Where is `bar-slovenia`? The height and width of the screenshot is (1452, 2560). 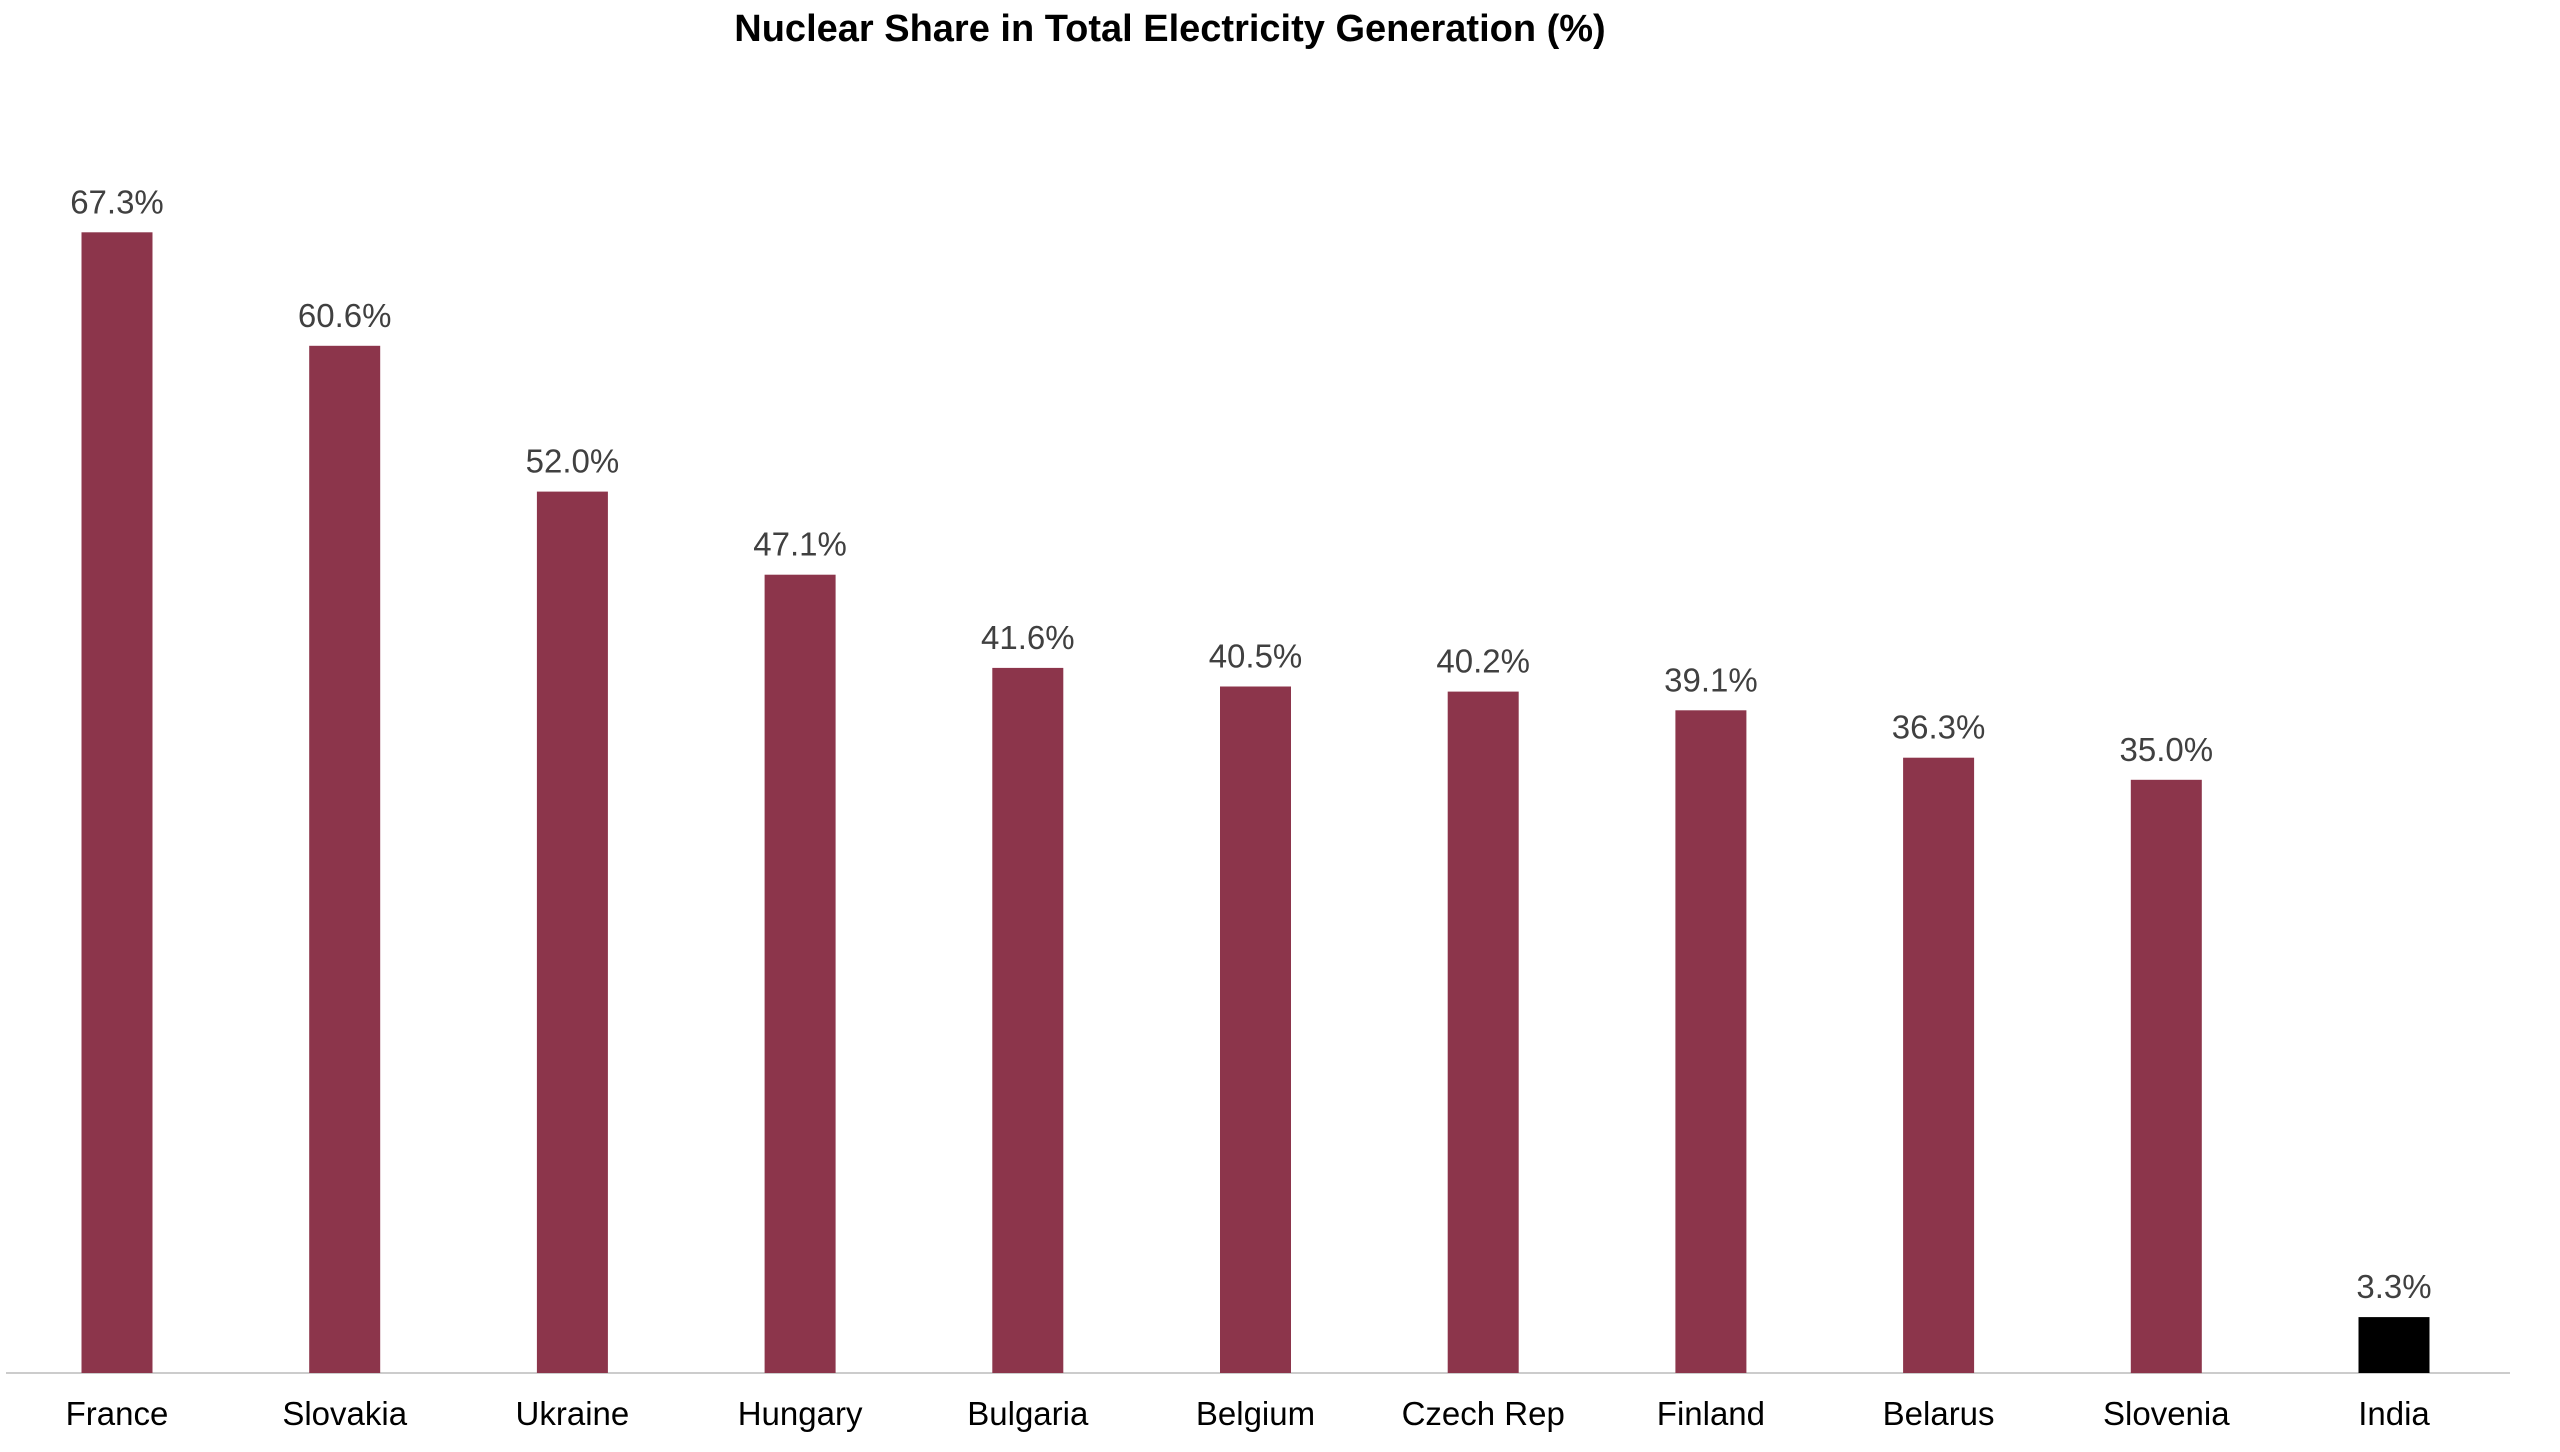 bar-slovenia is located at coordinates (2166, 1076).